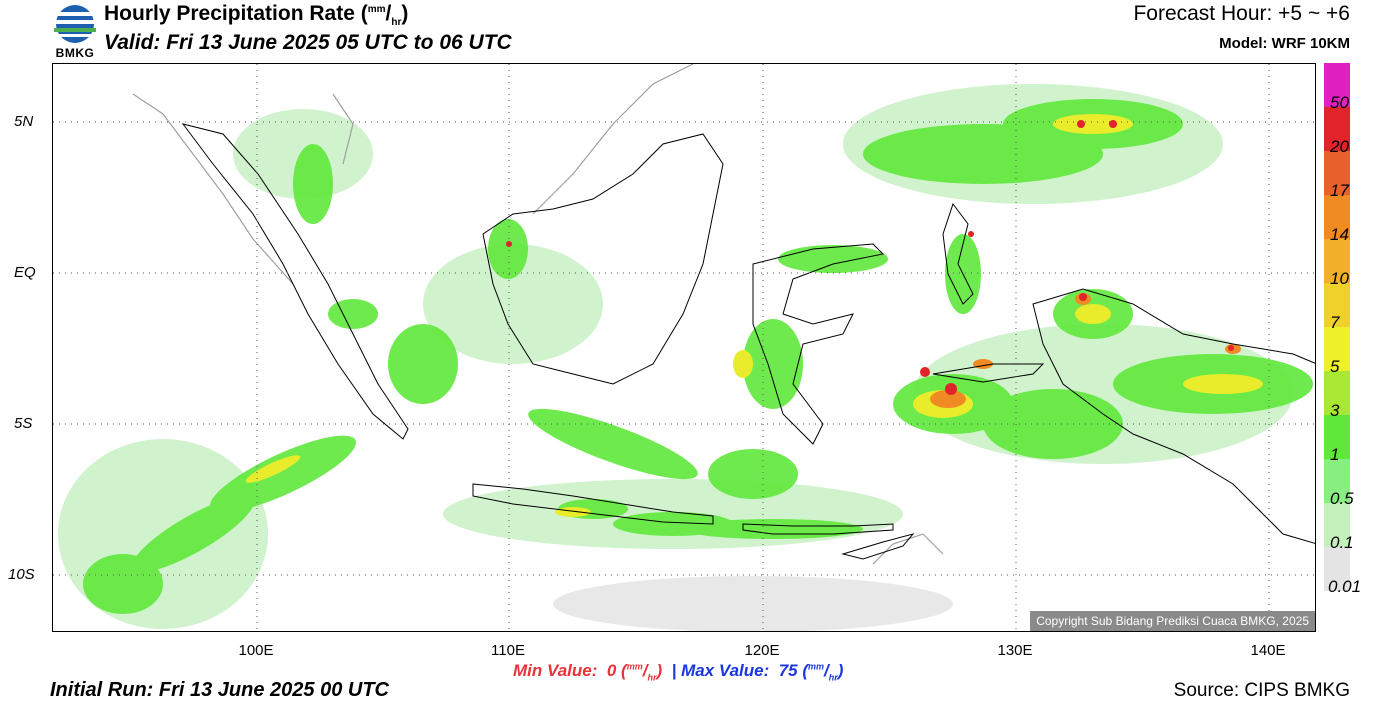  Describe the element at coordinates (1339, 278) in the screenshot. I see `colorbar-label: 10` at that location.